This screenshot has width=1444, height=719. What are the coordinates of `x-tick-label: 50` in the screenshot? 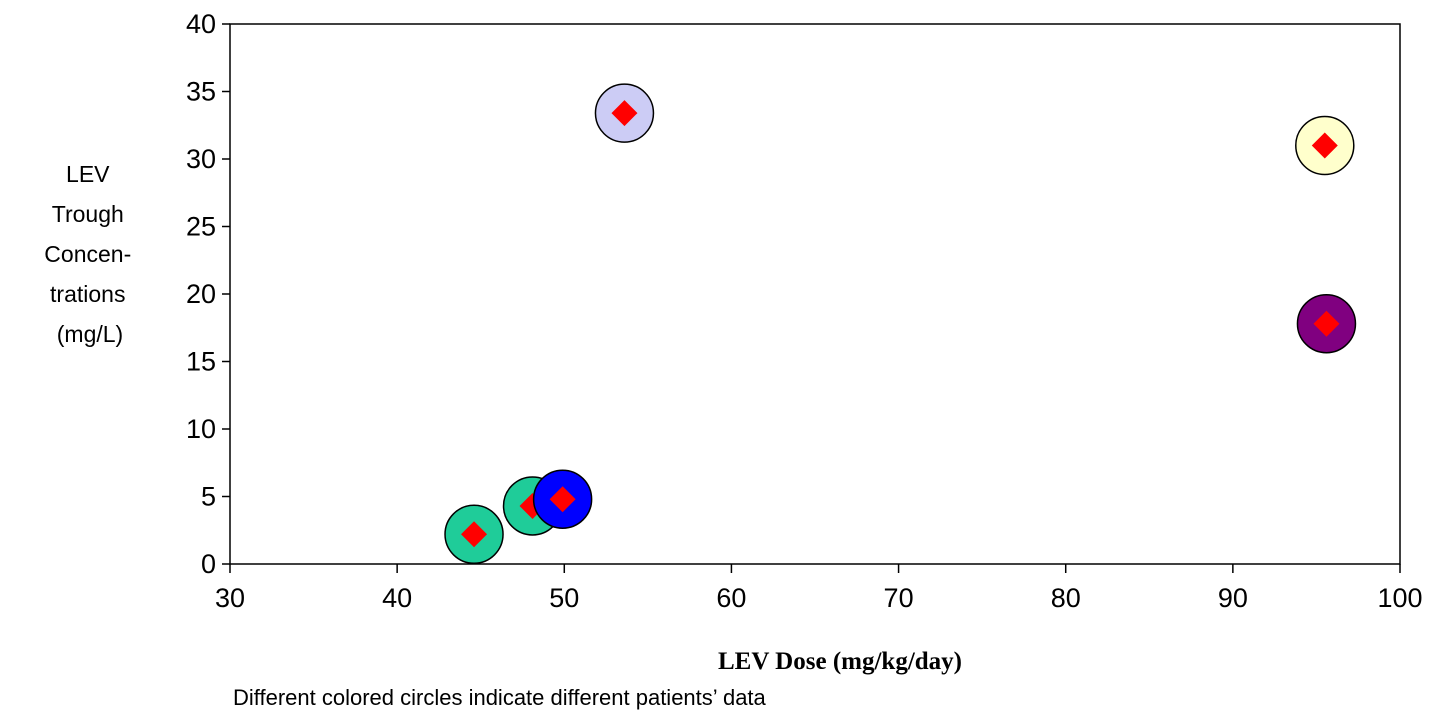 It's located at (564, 598).